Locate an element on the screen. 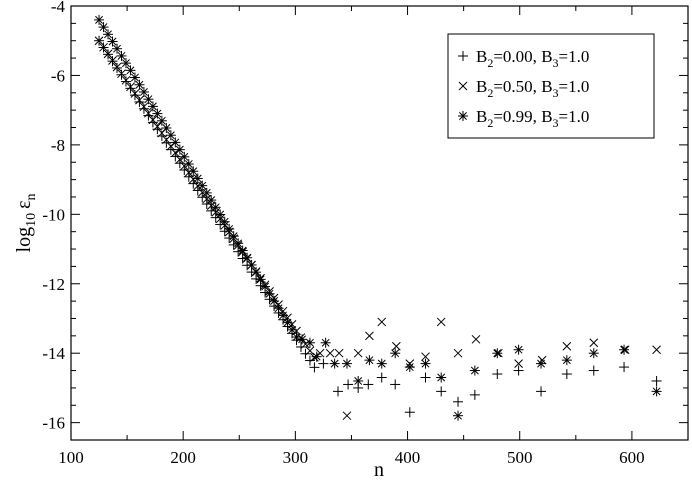 The image size is (692, 484). x-tick-label: 300 is located at coordinates (296, 457).